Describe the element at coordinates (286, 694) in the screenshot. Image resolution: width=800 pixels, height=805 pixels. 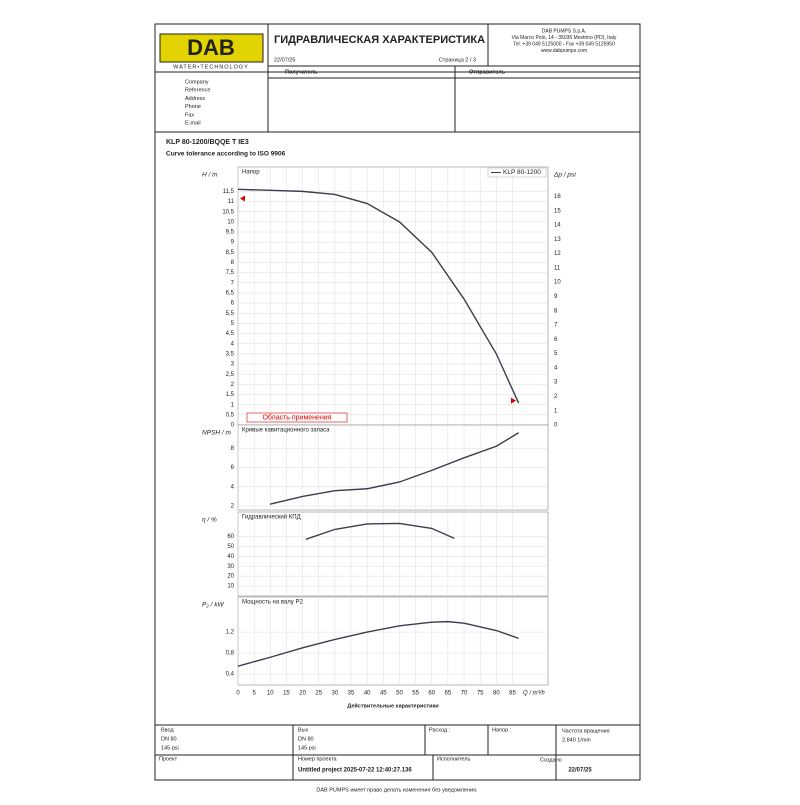
I see `x-tick-label: 15` at that location.